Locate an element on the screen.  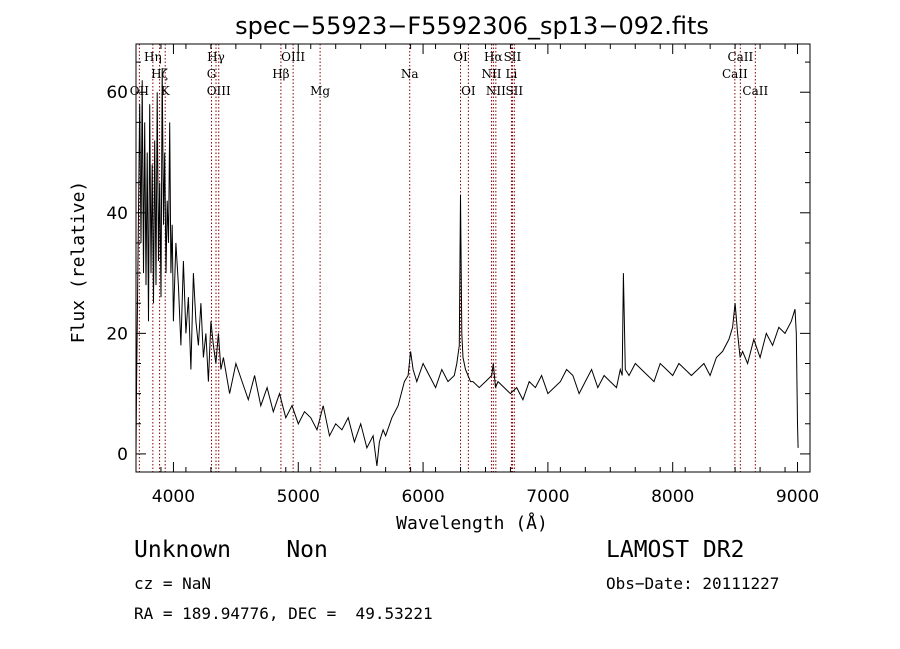
x-tick-label: 8000 is located at coordinates (672, 497).